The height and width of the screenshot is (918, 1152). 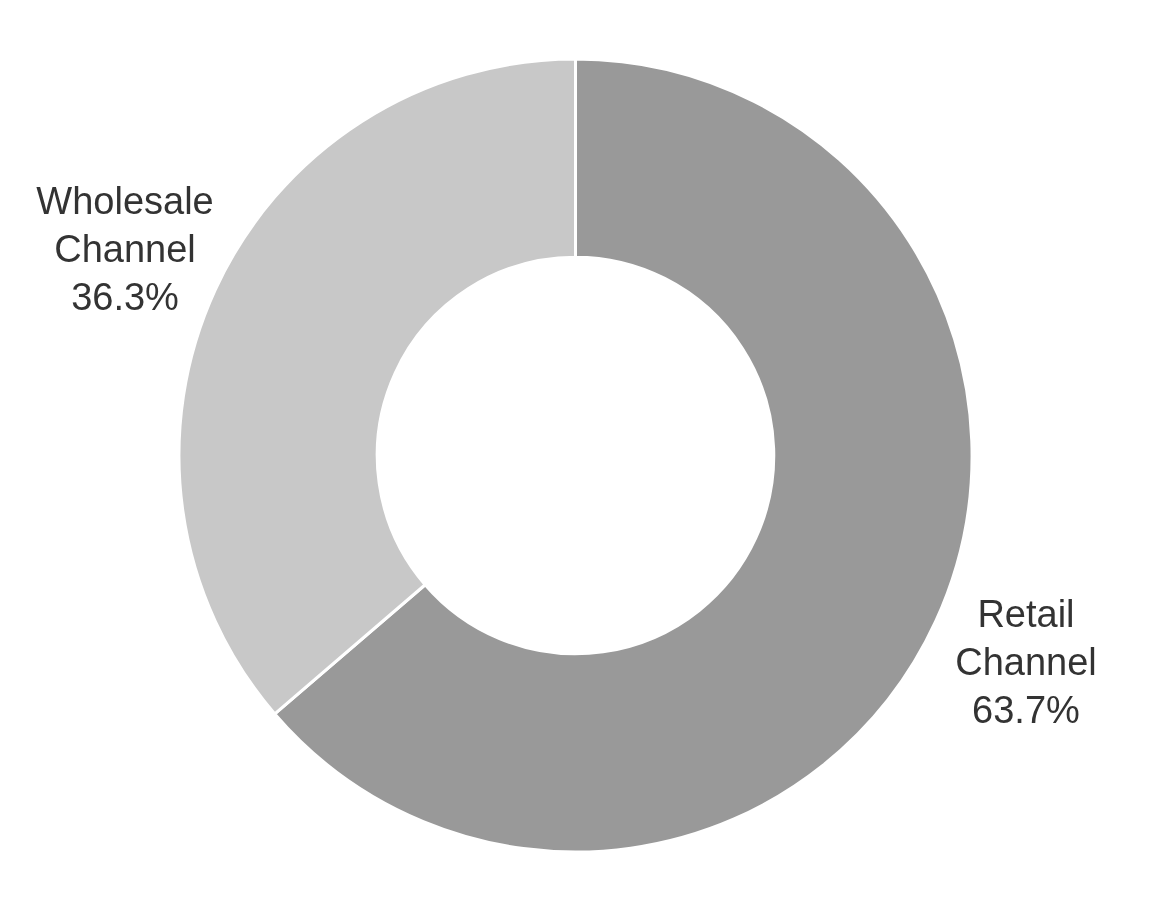 What do you see at coordinates (1026, 710) in the screenshot?
I see `data-label: 63.7%` at bounding box center [1026, 710].